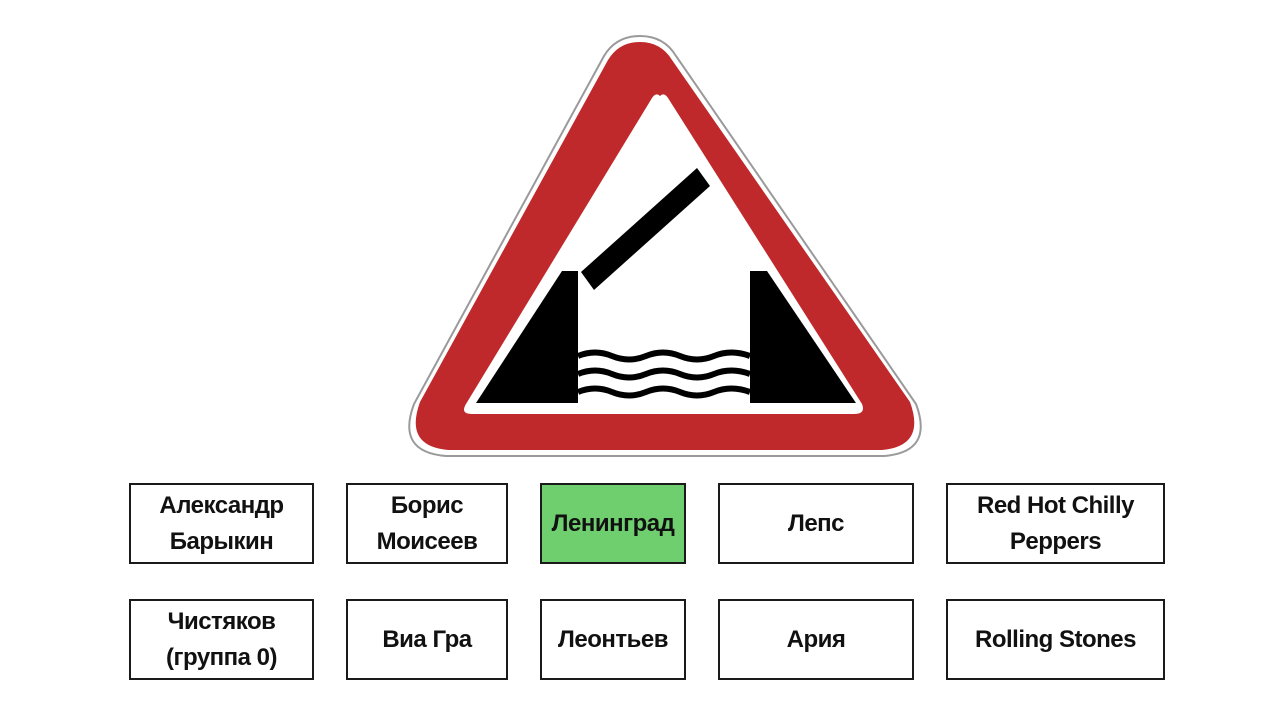 This screenshot has height=720, width=1280. I want to click on answer-option-aleksandr-barykin: Александр Барыкин, so click(221, 523).